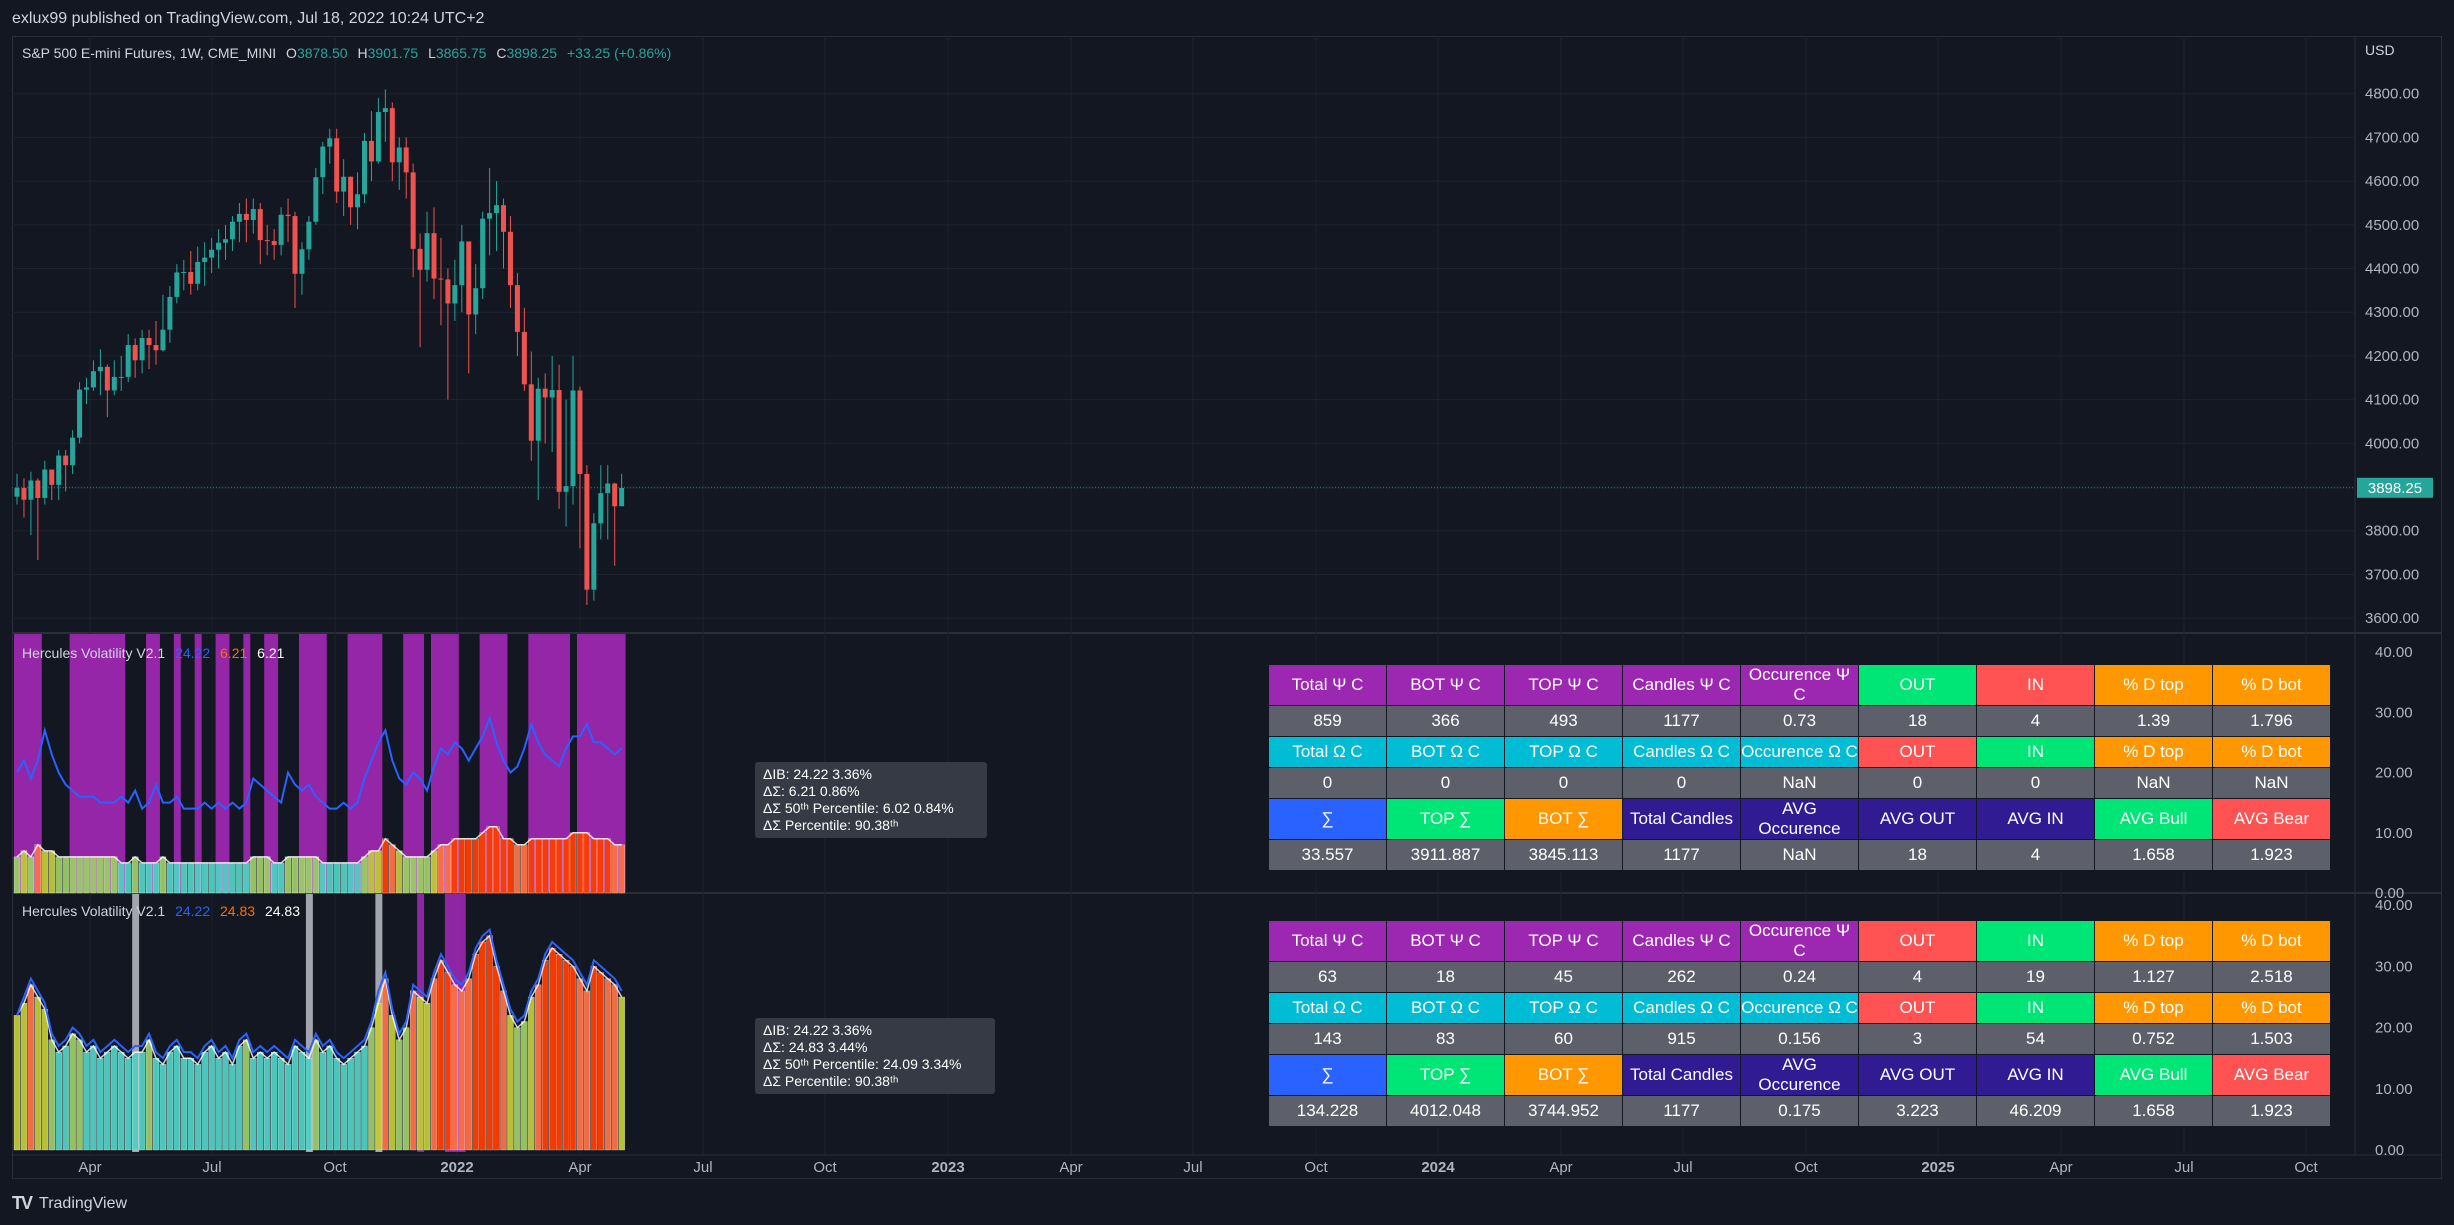  Describe the element at coordinates (2392, 574) in the screenshot. I see `price-tick-label: 3700.00` at that location.